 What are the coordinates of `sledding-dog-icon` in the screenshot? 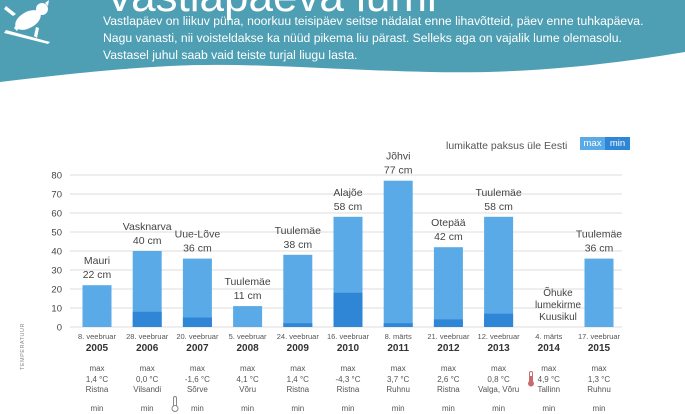 It's located at (30, 22).